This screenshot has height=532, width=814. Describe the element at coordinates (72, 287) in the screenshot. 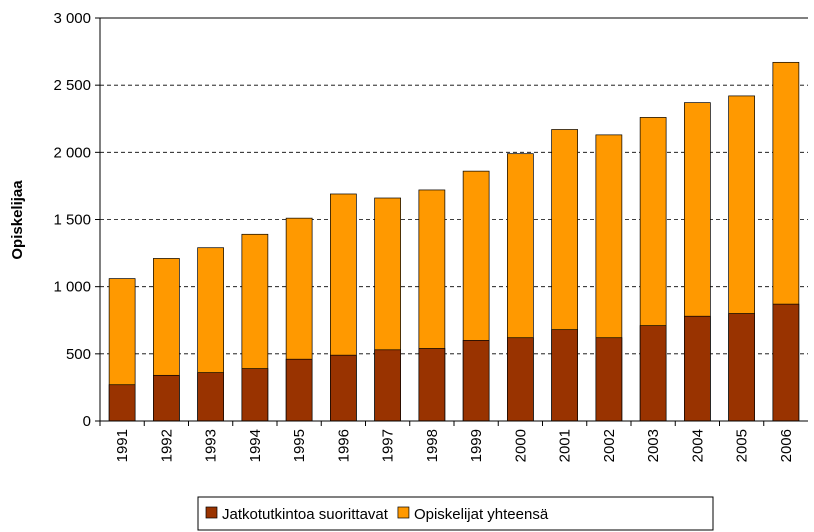

I see `y-tick-label: 1 000` at that location.